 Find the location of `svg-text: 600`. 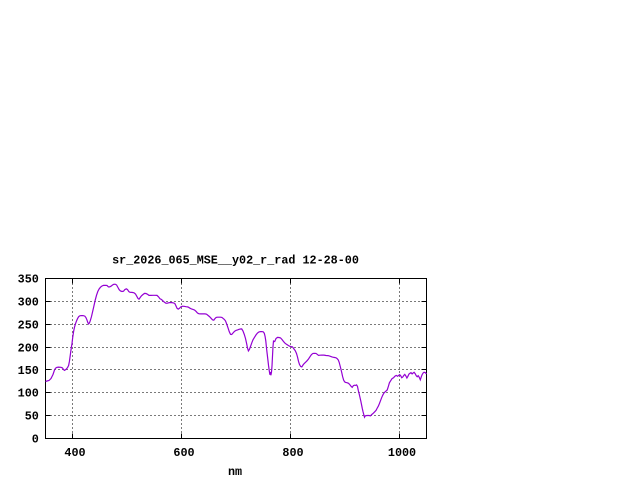

svg-text: 600 is located at coordinates (183, 453).